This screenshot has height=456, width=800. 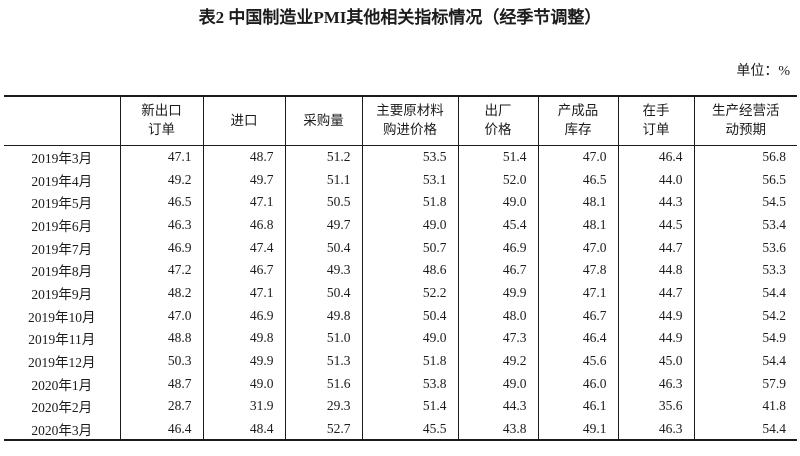 What do you see at coordinates (62, 408) in the screenshot?
I see `row-label-month: 2020年2月` at bounding box center [62, 408].